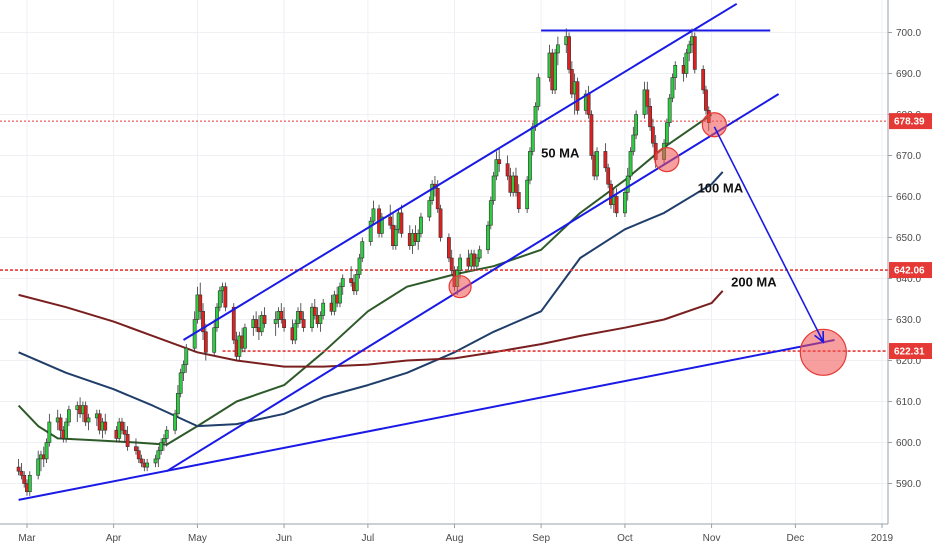 This screenshot has height=555, width=932. What do you see at coordinates (541, 538) in the screenshot?
I see `x-tick-label: Sep` at bounding box center [541, 538].